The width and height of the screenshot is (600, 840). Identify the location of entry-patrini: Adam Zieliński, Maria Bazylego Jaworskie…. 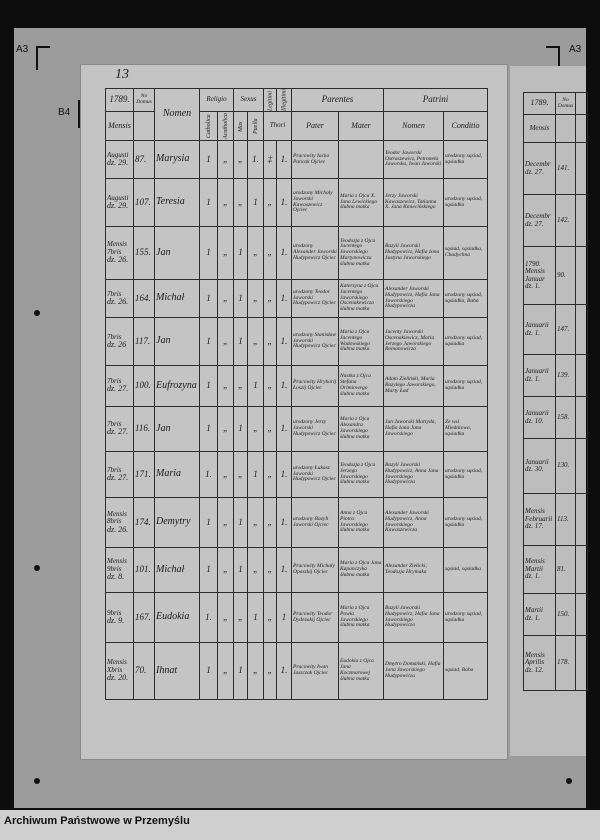
(413, 386).